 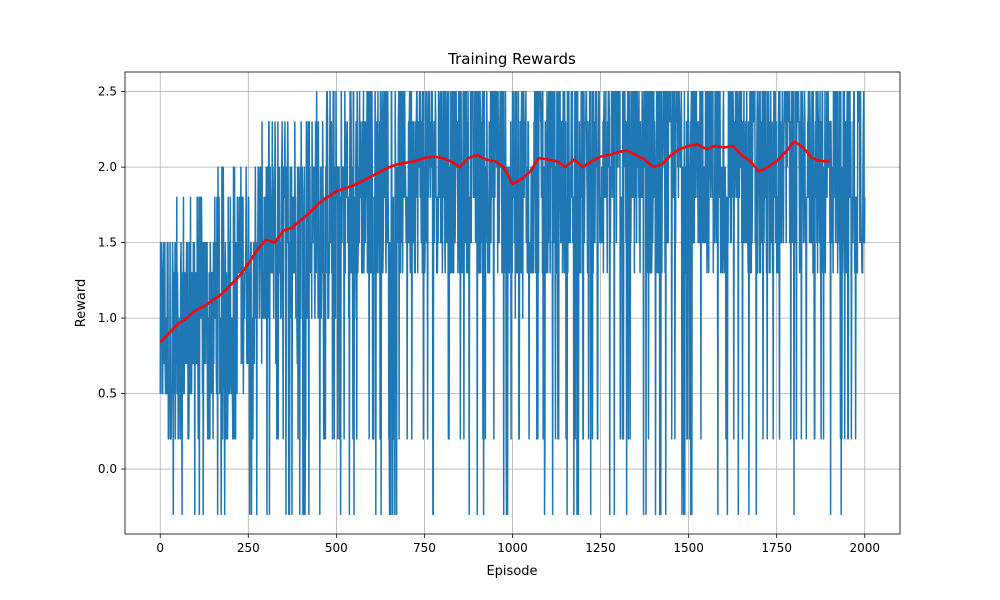 What do you see at coordinates (81, 303) in the screenshot?
I see `y-axis-label: Reward` at bounding box center [81, 303].